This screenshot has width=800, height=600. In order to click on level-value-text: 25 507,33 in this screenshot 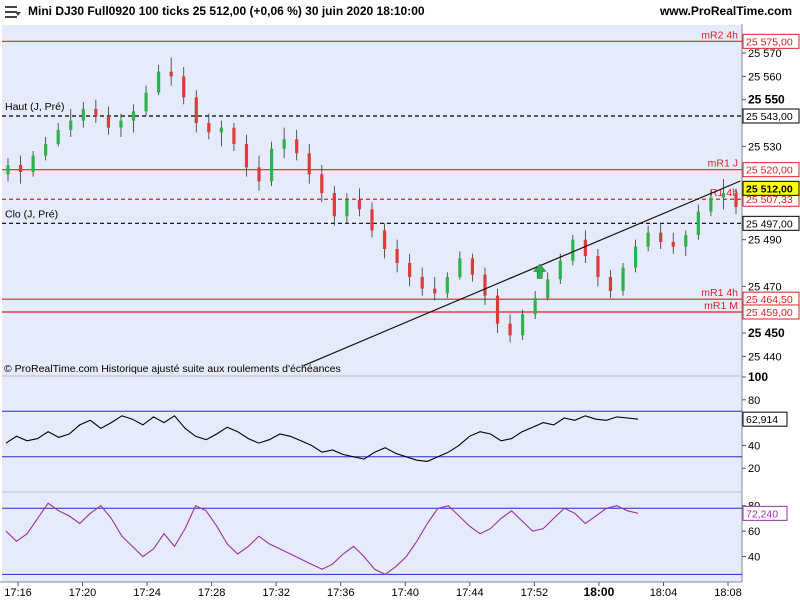, I will do `click(769, 200)`.